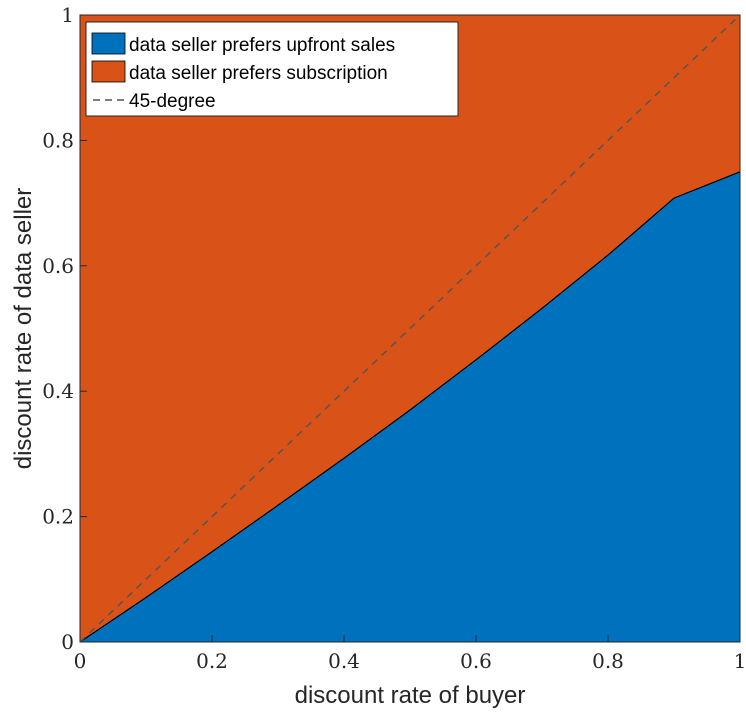  Describe the element at coordinates (58, 517) in the screenshot. I see `y-tick-label: 0.2` at that location.